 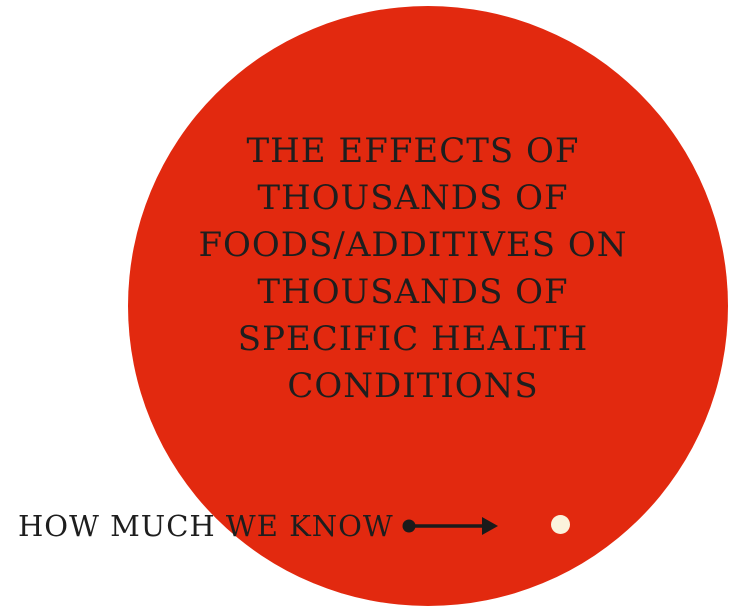 I want to click on dot-arrow-right-icon, so click(x=450, y=526).